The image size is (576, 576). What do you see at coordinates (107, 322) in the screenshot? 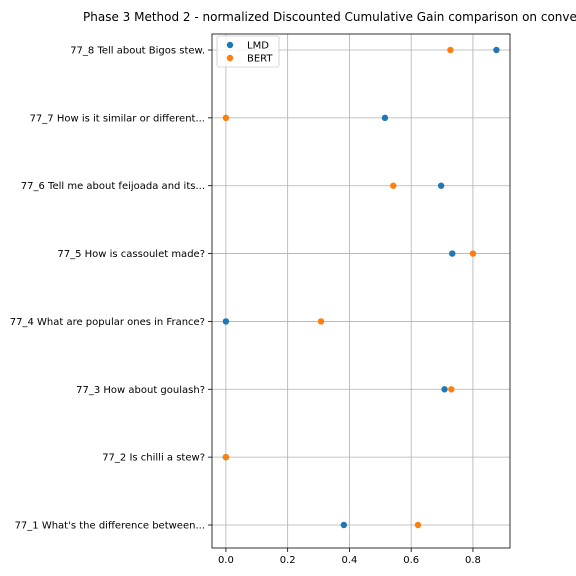
I see `y-tick-label: 77_4 What are popular ones in France?` at bounding box center [107, 322].